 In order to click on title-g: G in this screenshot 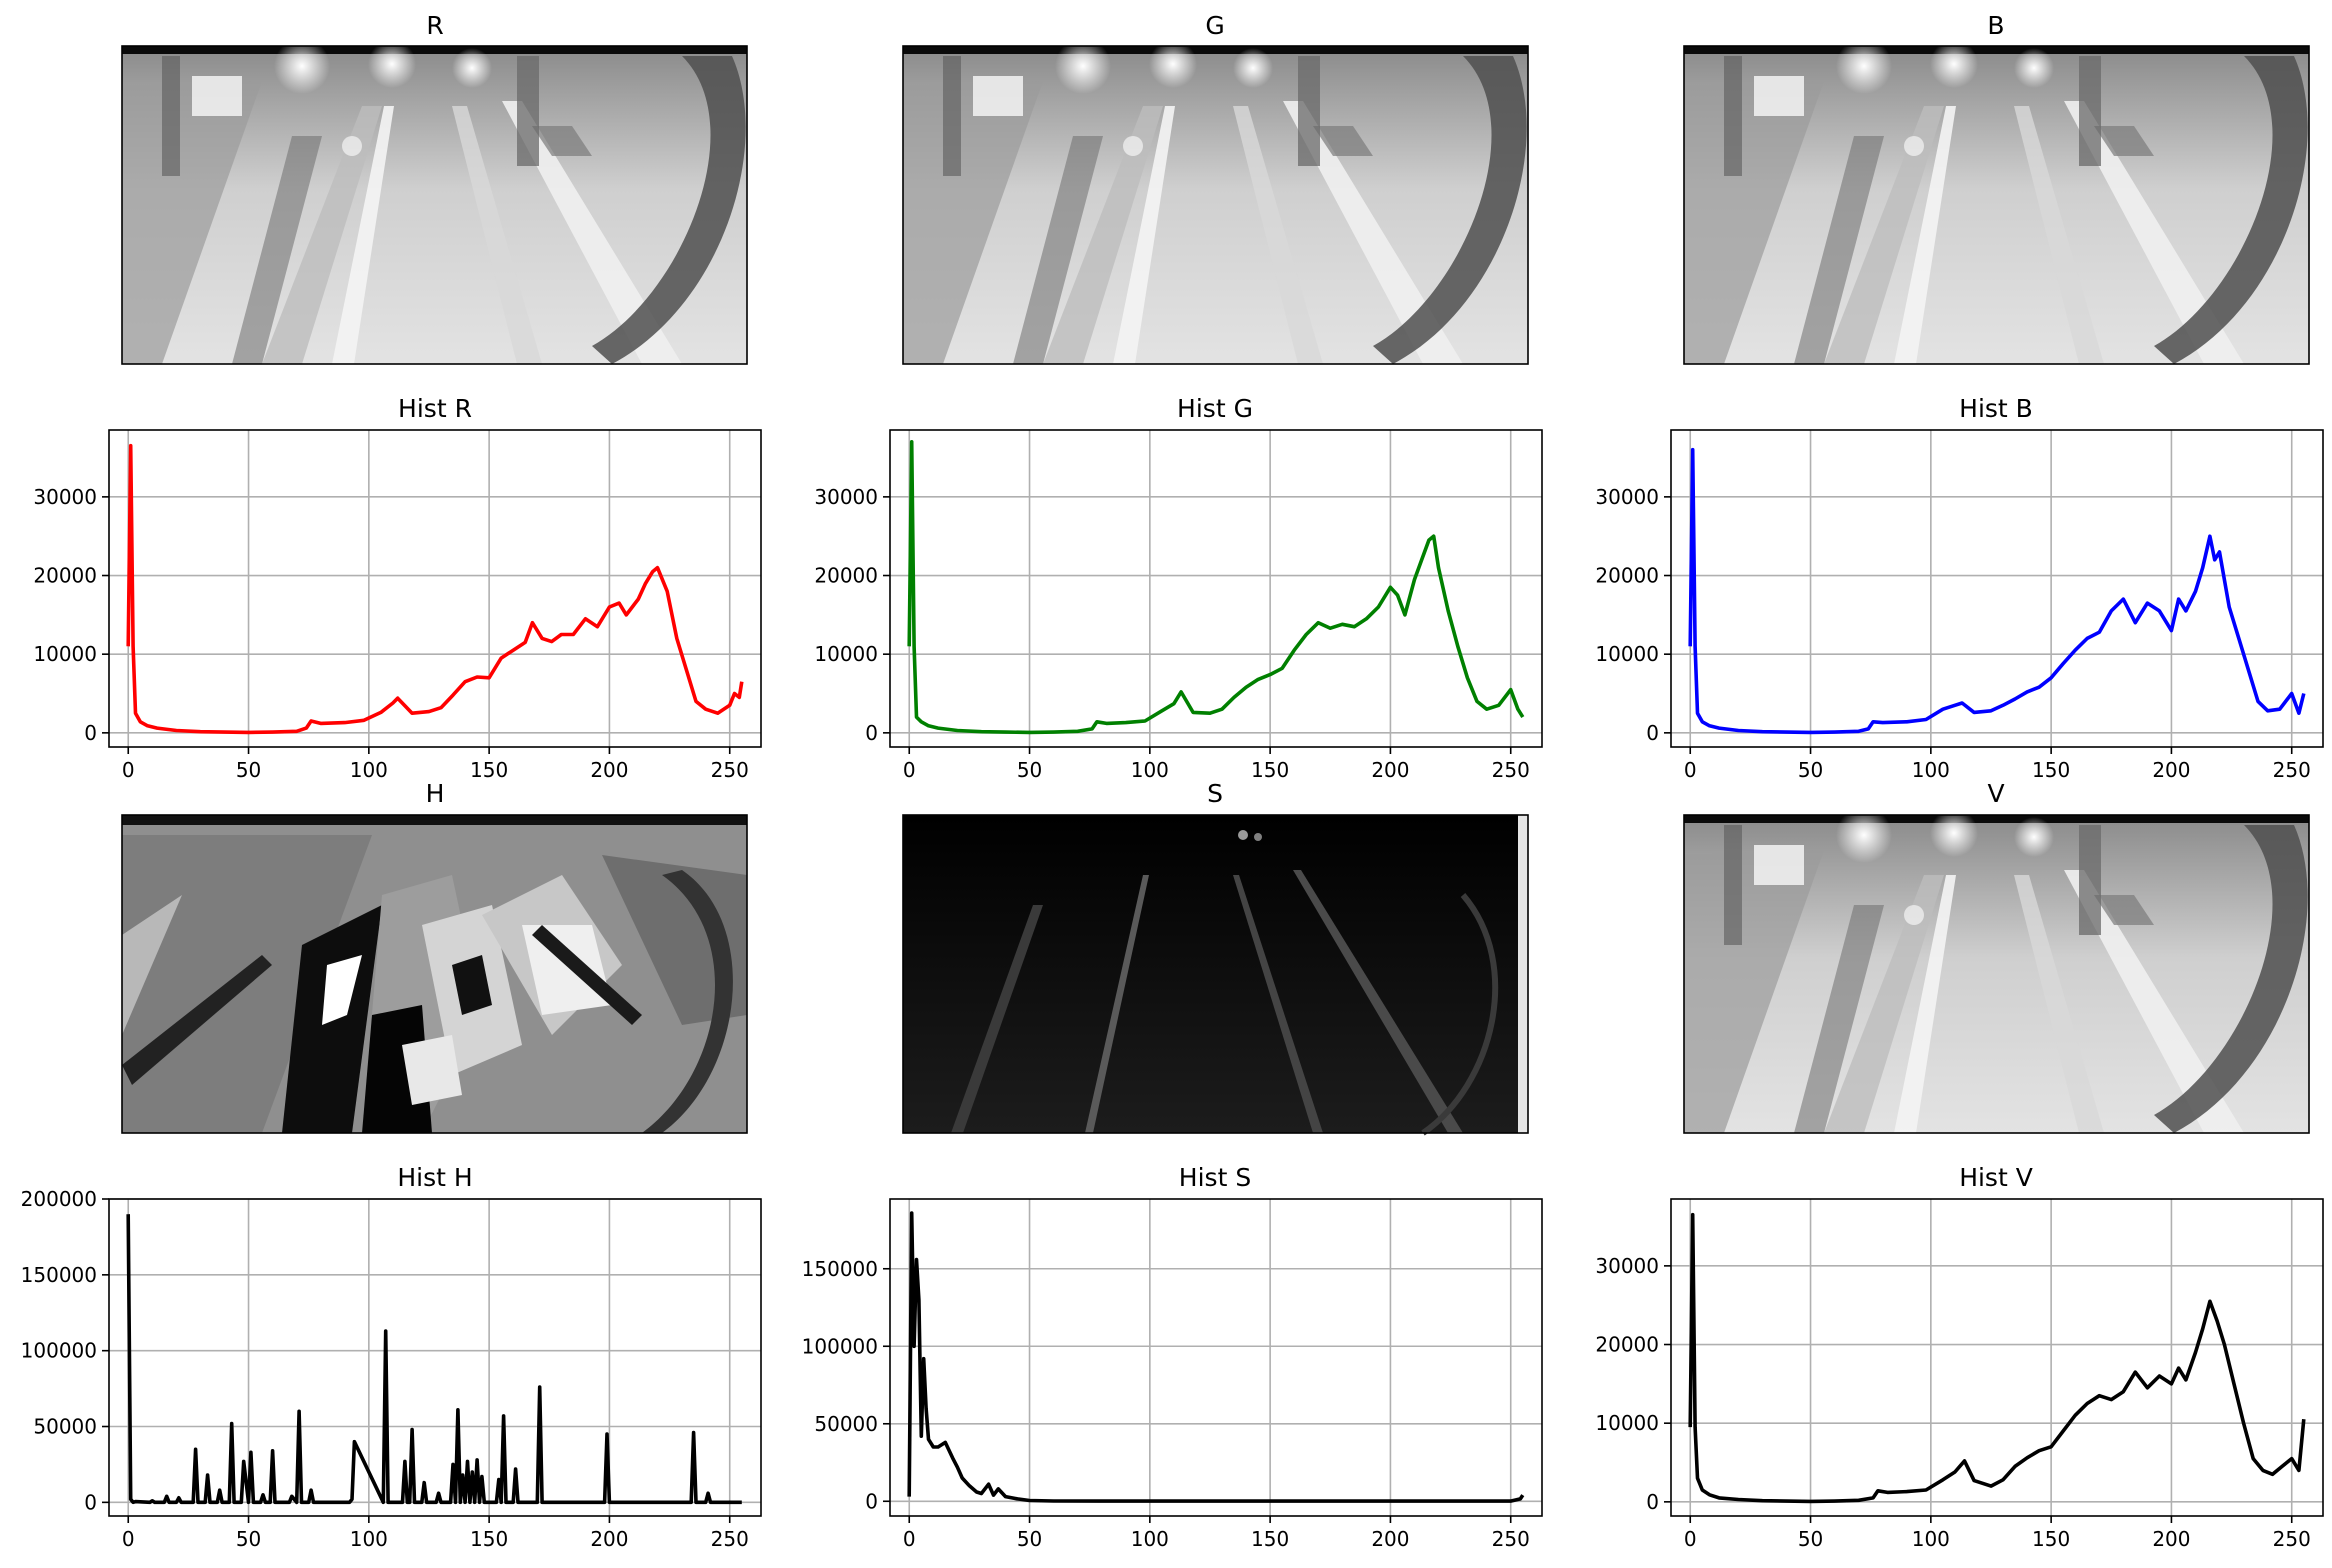, I will do `click(1214, 25)`.